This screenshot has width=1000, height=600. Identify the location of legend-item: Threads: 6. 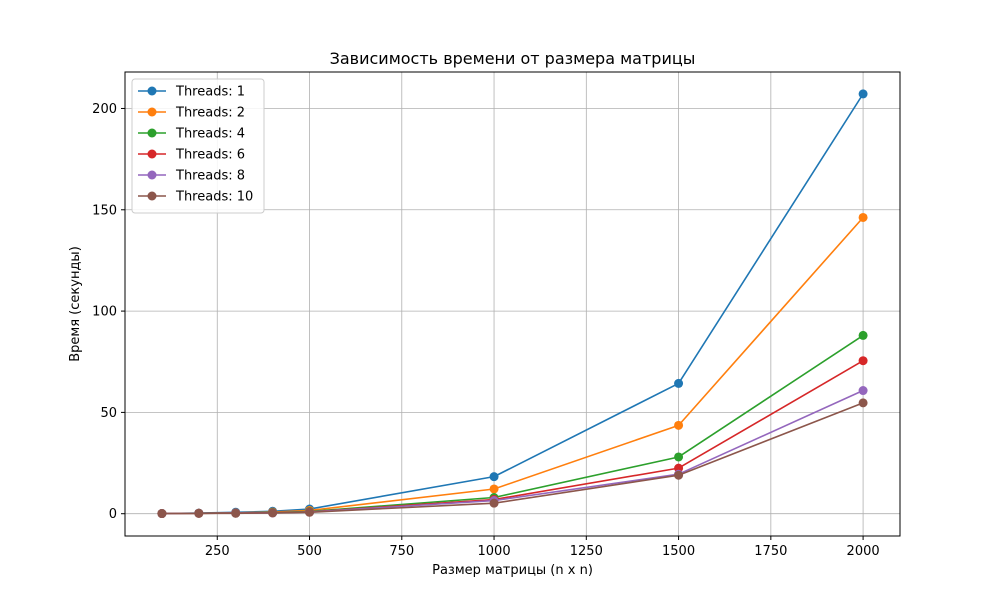
(191, 155).